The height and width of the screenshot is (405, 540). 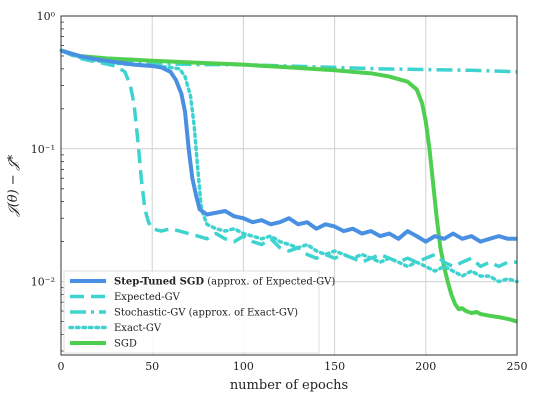 I want to click on legend-entry: Step-Tuned SGD (approx. of Expected-GV), so click(x=224, y=282).